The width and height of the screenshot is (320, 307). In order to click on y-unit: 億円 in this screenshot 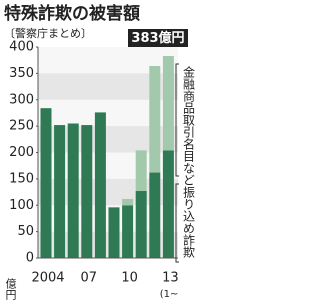, I will do `click(10, 289)`.